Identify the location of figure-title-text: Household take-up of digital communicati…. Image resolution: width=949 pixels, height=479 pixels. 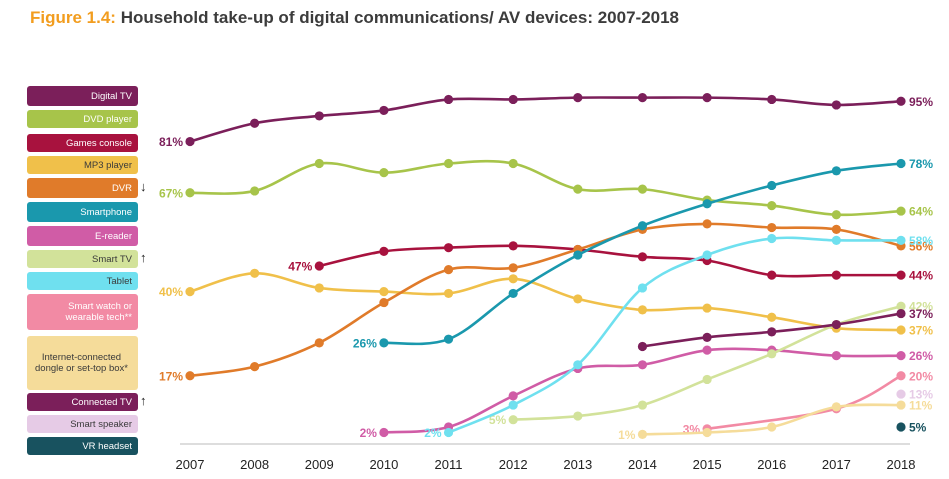
(400, 17).